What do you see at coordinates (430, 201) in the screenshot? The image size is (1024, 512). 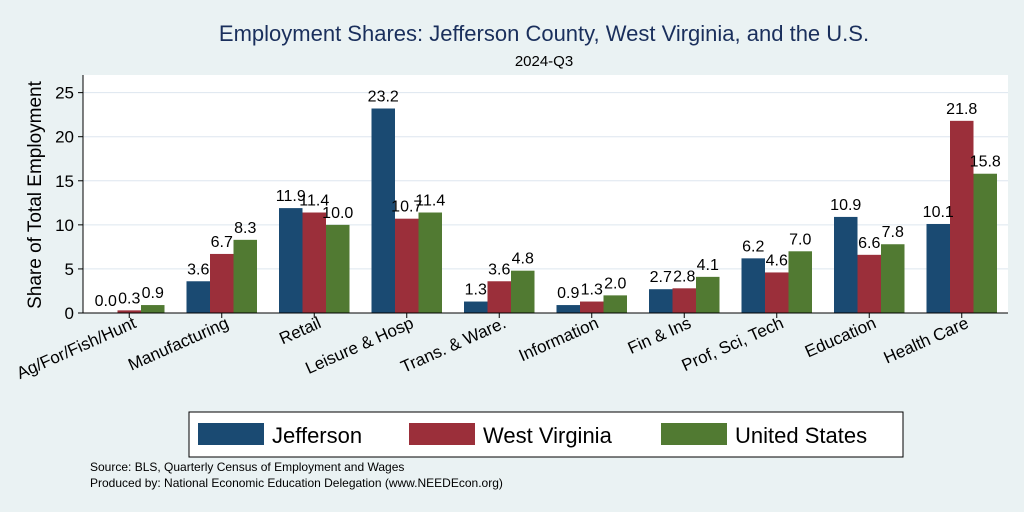 I see `value-label-united-states-leisure-hosp: 11.4` at bounding box center [430, 201].